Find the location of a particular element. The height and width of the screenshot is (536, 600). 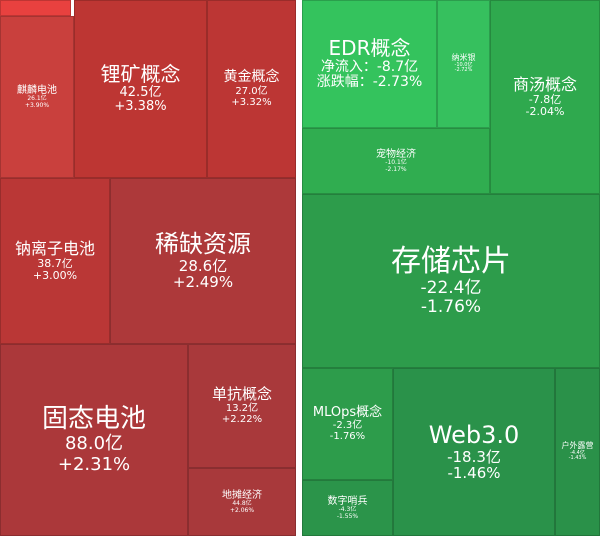

tile-digital-sentinel: 数字哨兵 -4.3亿 -1.55% is located at coordinates (347, 508).